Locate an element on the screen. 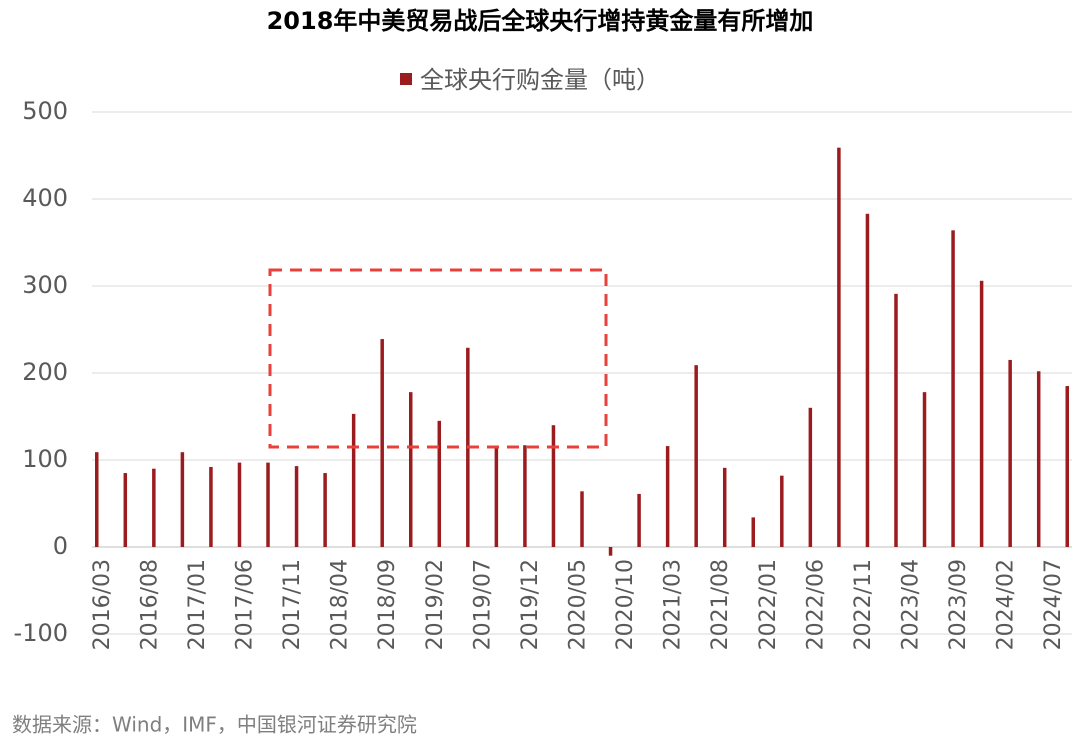 Image resolution: width=1080 pixels, height=746 pixels. x-tick-label: 2020/05 is located at coordinates (577, 604).